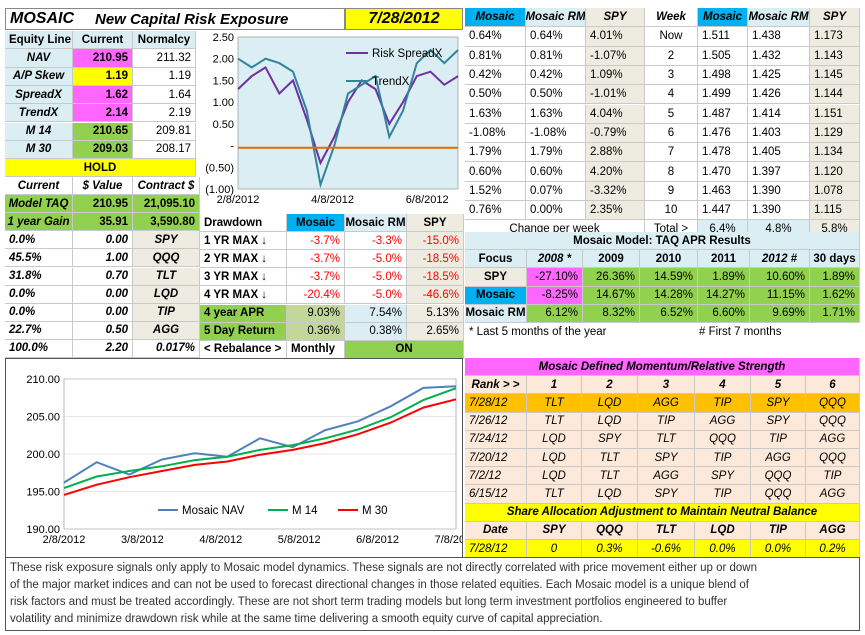 Image resolution: width=865 pixels, height=635 pixels. Describe the element at coordinates (223, 38) in the screenshot. I see `y-tick-label: 2.50` at that location.